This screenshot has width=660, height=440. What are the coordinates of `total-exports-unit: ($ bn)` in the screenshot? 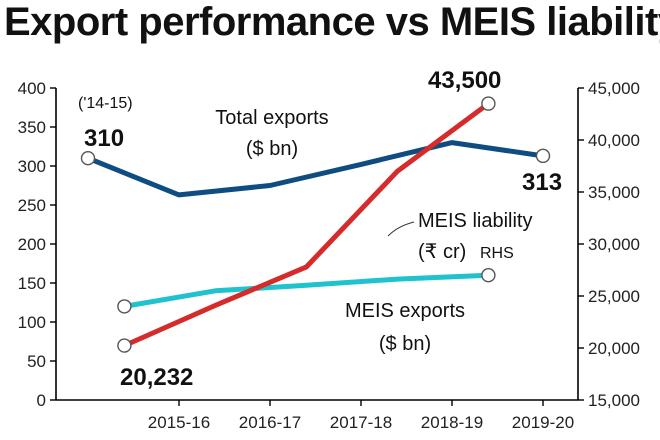 It's located at (272, 149).